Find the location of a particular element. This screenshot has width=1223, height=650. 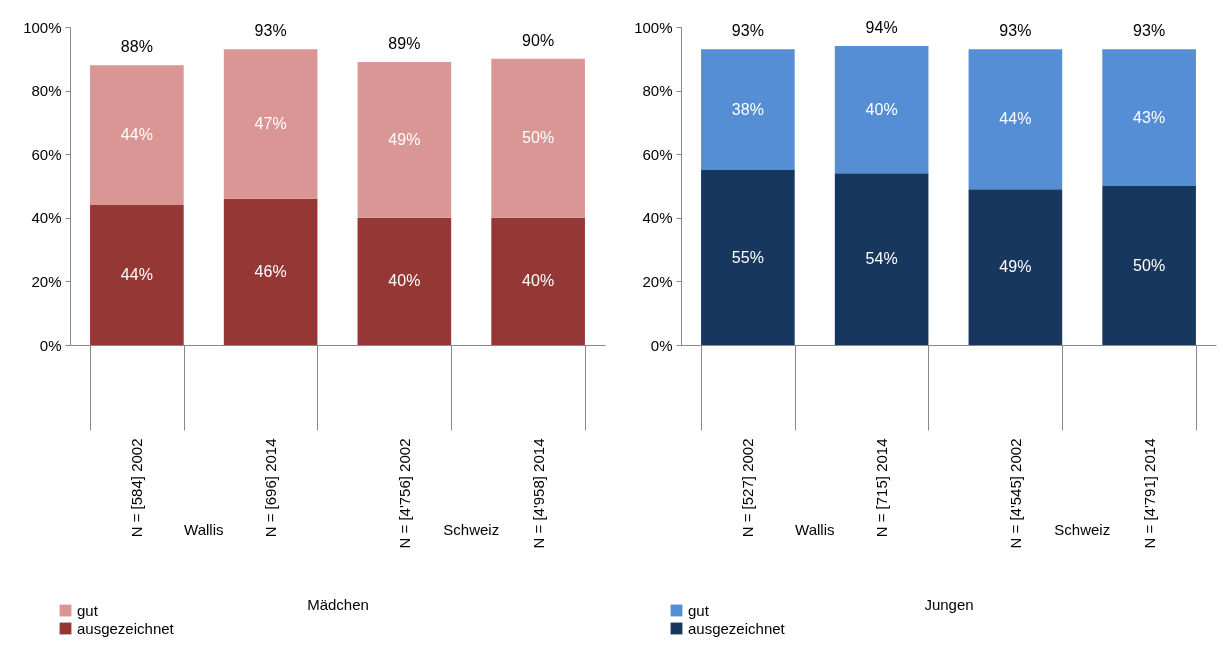

data-label: 54% is located at coordinates (881, 259).